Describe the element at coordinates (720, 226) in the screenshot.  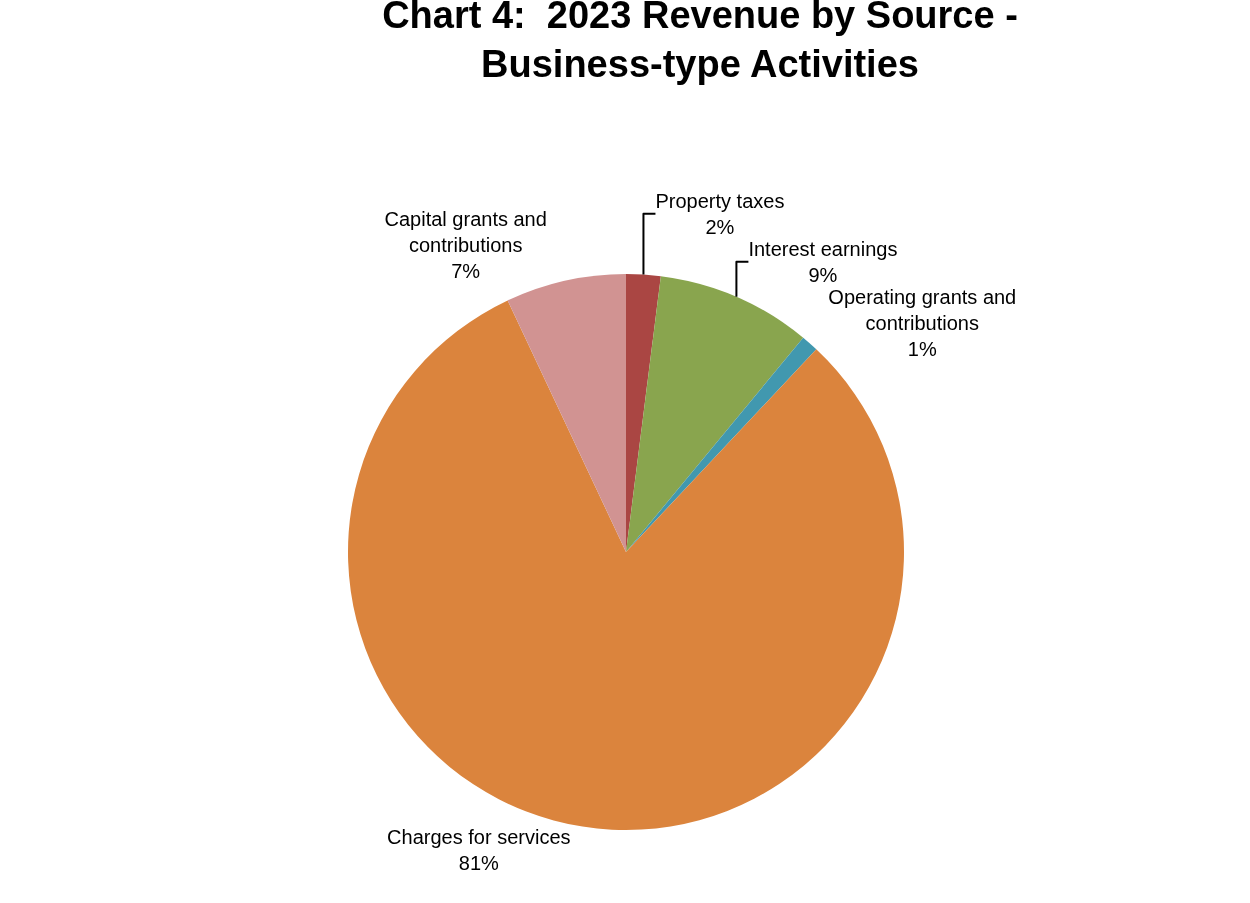
I see `data-label: 2%` at that location.